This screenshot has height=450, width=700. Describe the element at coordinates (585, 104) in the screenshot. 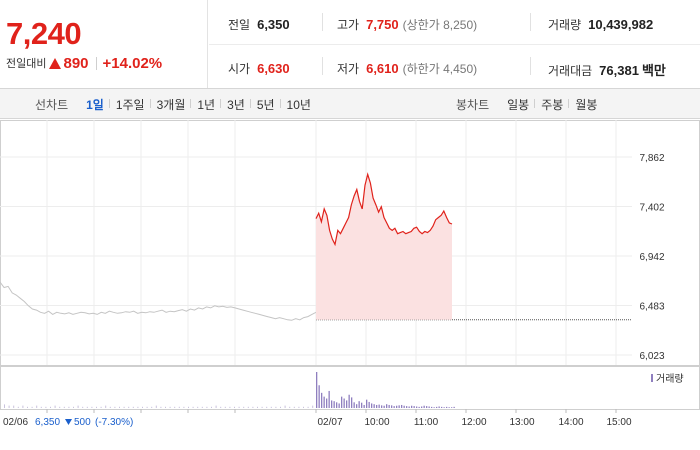

I see `tab-monthly-candle: 월봉` at that location.